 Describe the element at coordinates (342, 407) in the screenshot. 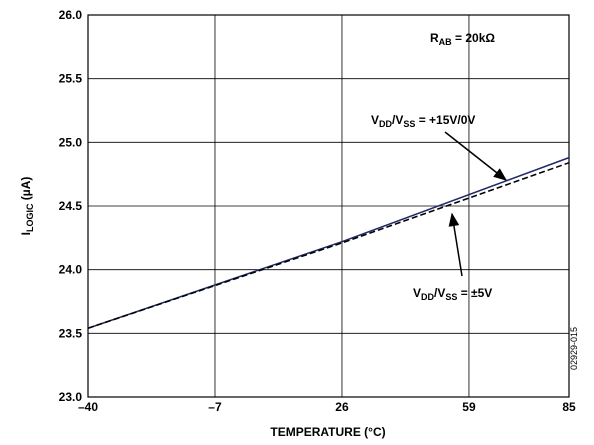

I see `x-tick-label: 26` at that location.